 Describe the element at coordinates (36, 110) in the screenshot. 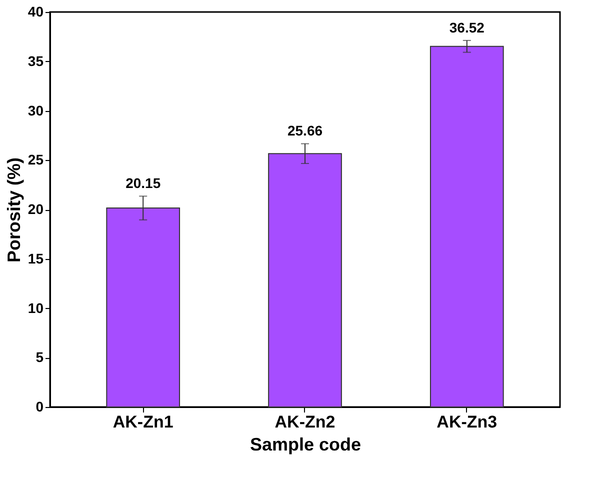

I see `y-tick-label: 30` at that location.